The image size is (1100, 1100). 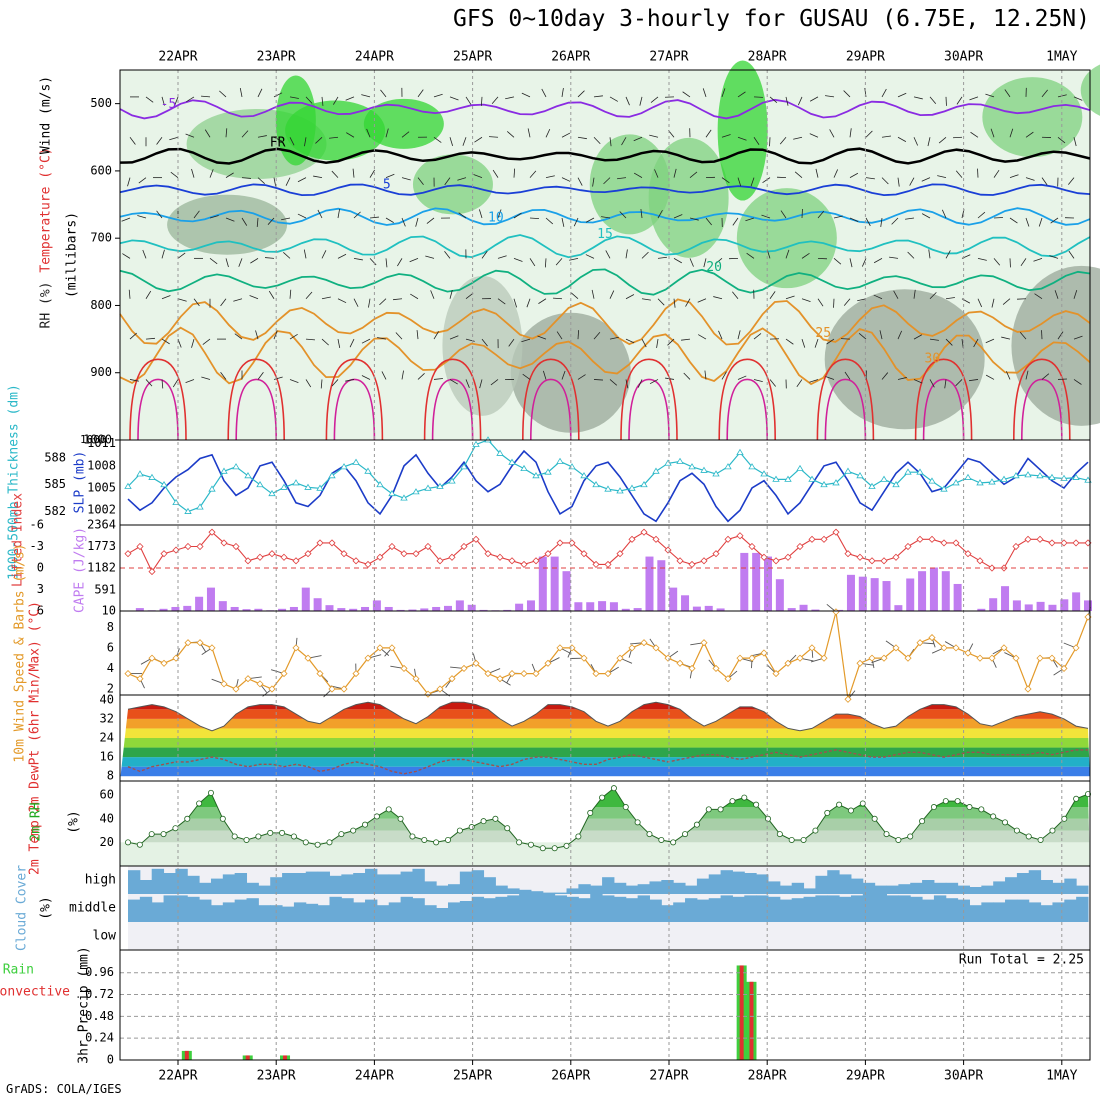 I want to click on wind-tick: 8, so click(x=110, y=627).